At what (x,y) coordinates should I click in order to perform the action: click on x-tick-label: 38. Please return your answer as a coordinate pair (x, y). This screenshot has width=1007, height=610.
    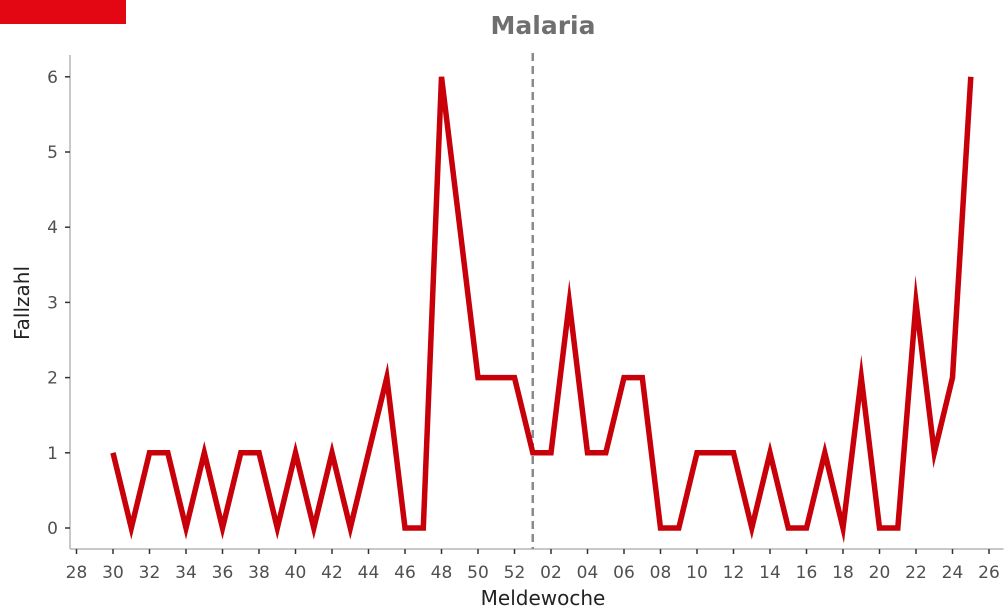
    Looking at the image, I should click on (259, 573).